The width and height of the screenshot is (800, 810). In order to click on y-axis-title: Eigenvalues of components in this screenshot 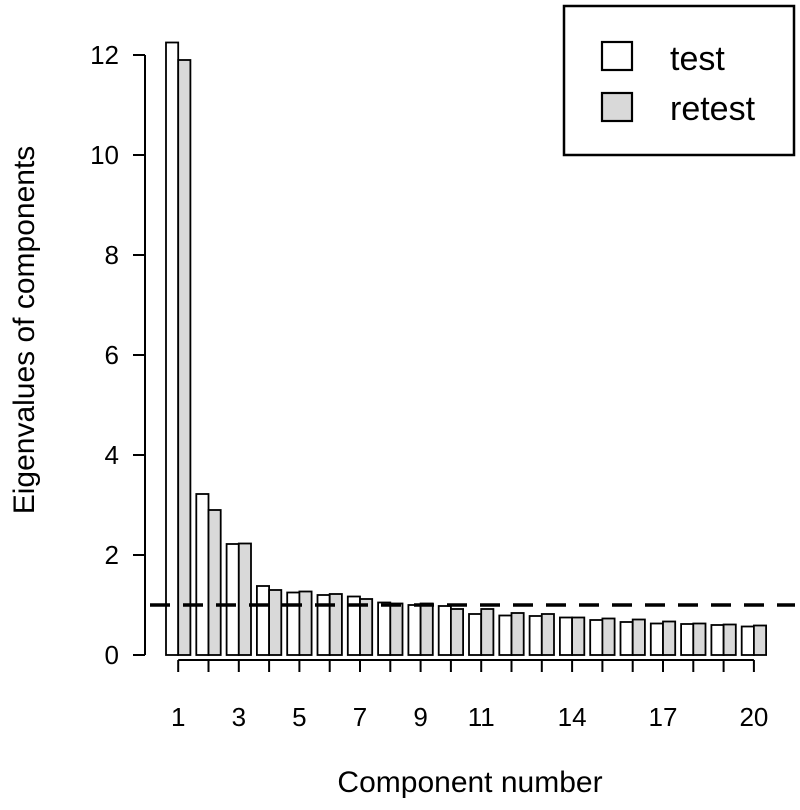, I will do `click(24, 330)`.